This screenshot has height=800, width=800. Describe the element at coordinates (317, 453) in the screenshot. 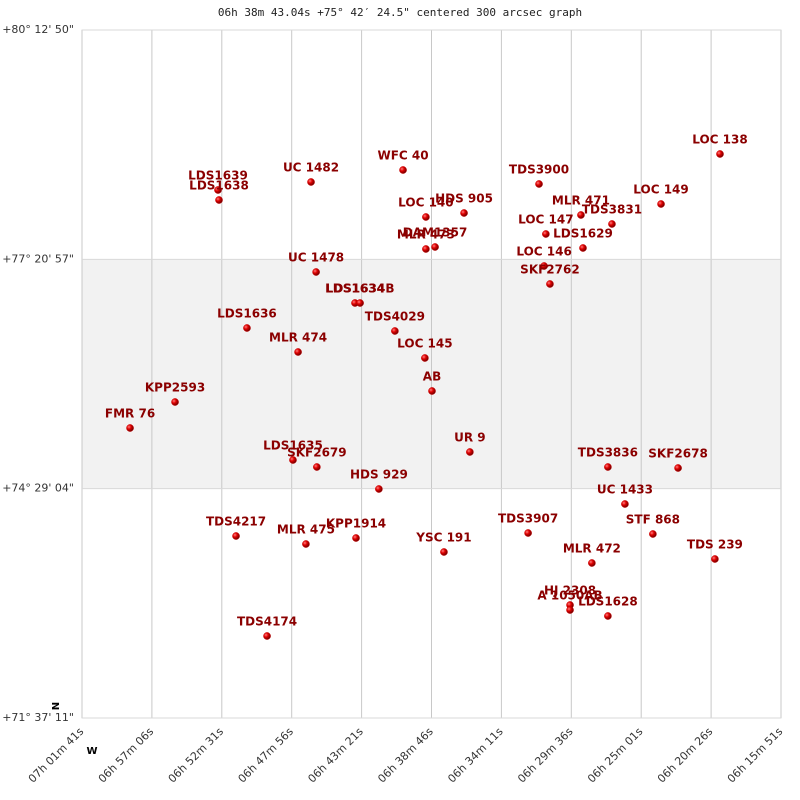

I see `star-label: SKF2679` at that location.